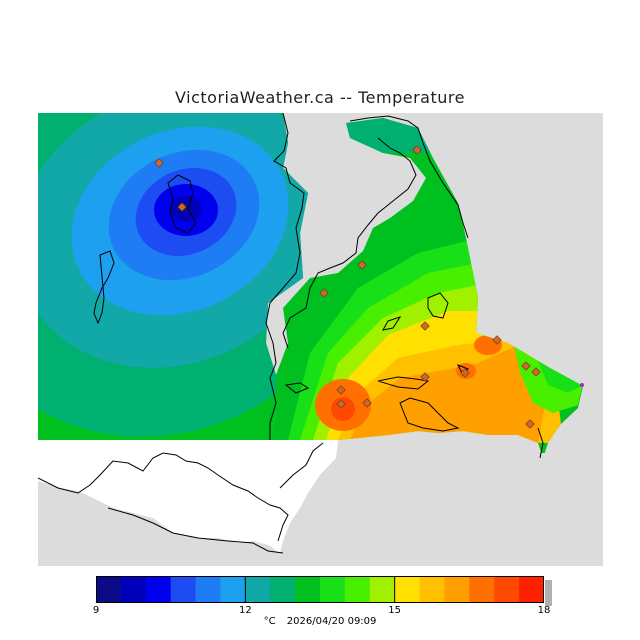 The width and height of the screenshot is (640, 640). Describe the element at coordinates (269, 621) in the screenshot. I see `unit-label: °C` at that location.